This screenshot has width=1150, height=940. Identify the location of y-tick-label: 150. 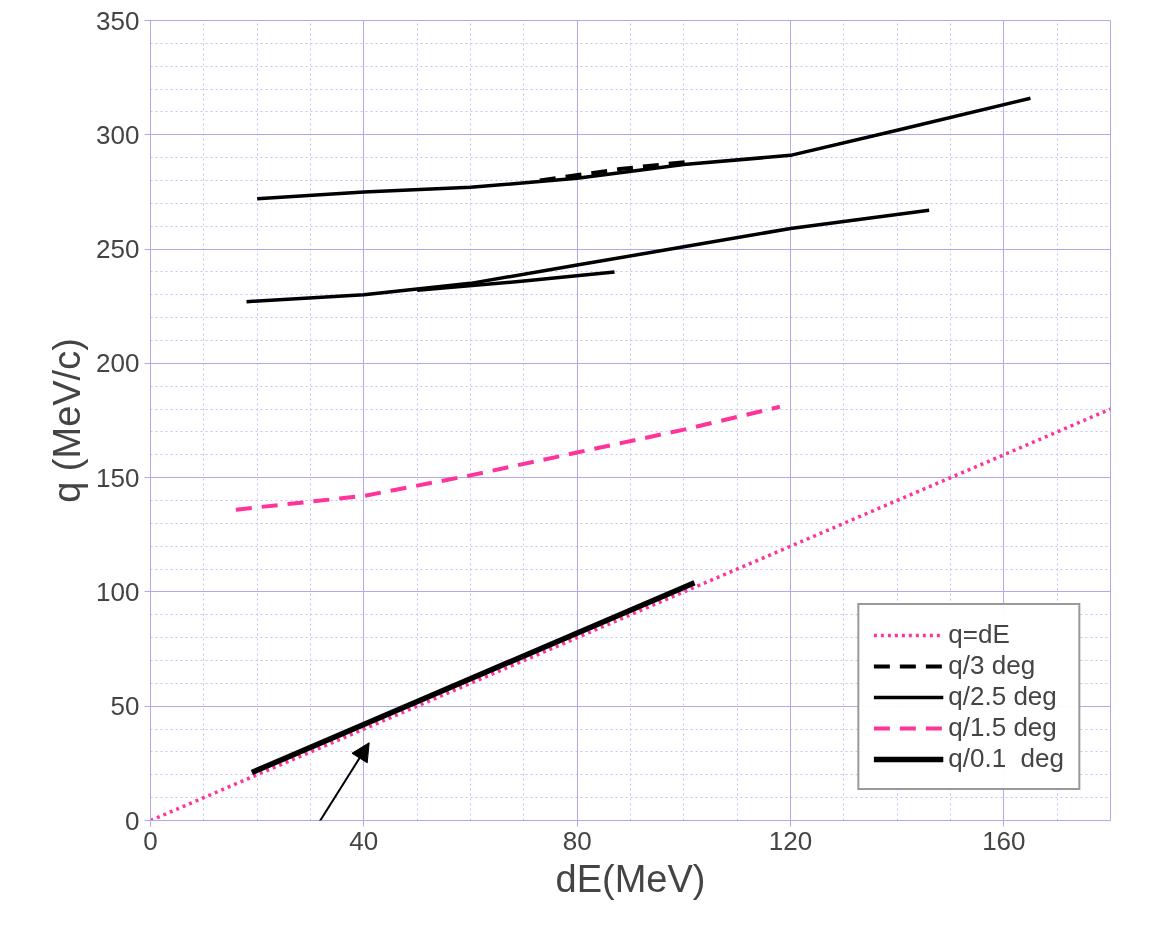
(118, 477).